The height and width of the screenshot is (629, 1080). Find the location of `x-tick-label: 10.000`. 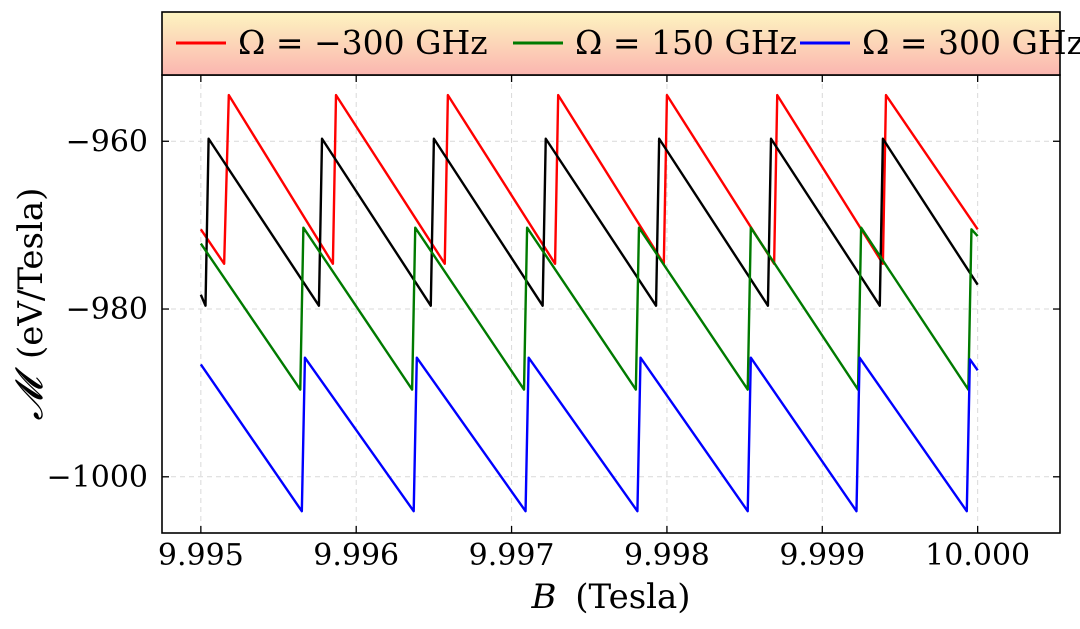

x-tick-label: 10.000 is located at coordinates (977, 555).